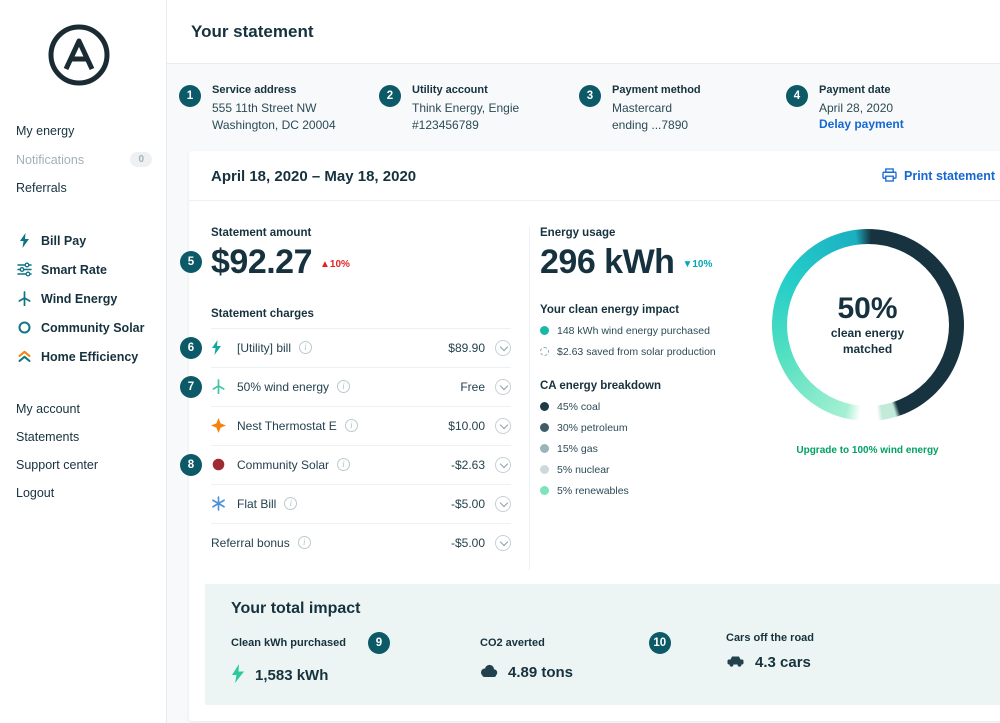 The height and width of the screenshot is (723, 1000). I want to click on nav-label: Community Solar, so click(93, 327).